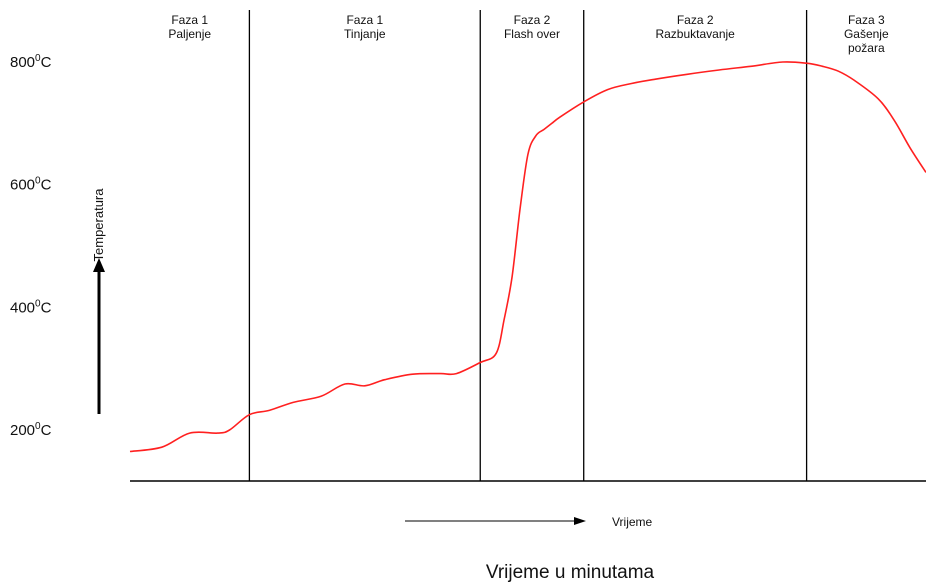  I want to click on chart-caption: Vrijeme u minutama, so click(570, 572).